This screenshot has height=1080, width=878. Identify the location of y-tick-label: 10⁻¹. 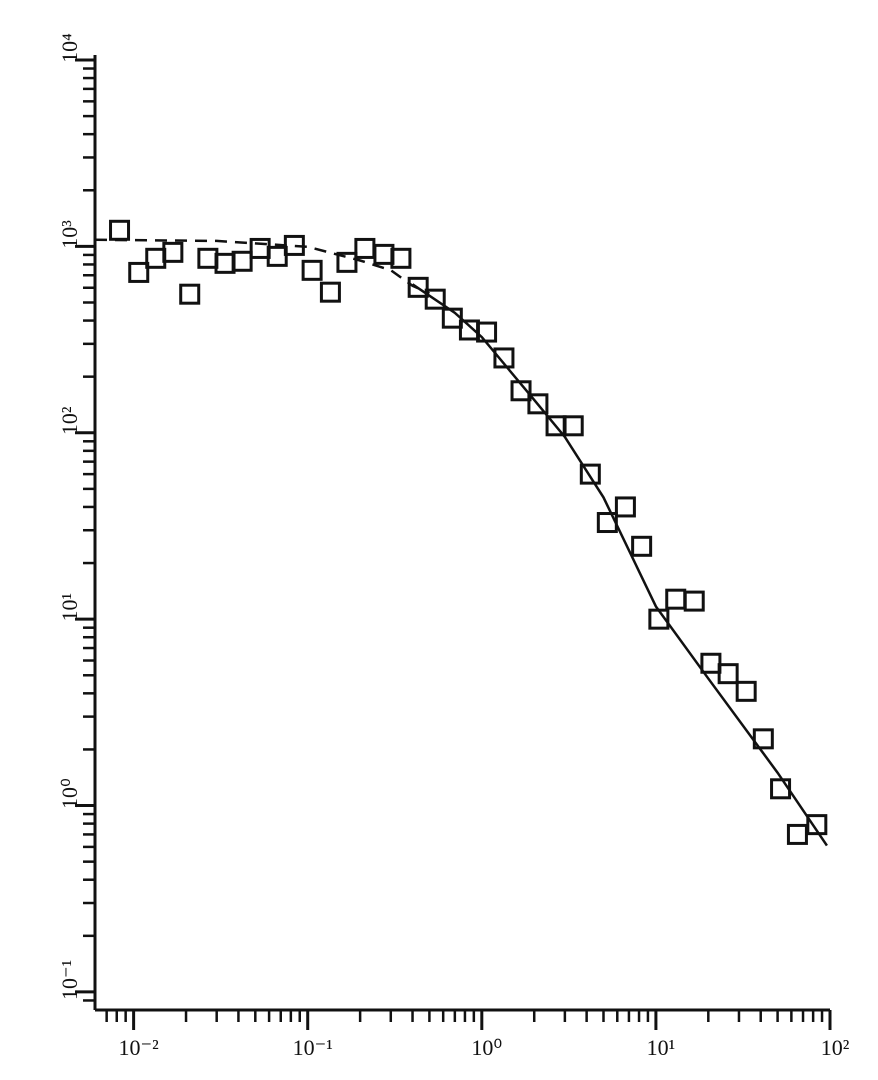
(69, 980).